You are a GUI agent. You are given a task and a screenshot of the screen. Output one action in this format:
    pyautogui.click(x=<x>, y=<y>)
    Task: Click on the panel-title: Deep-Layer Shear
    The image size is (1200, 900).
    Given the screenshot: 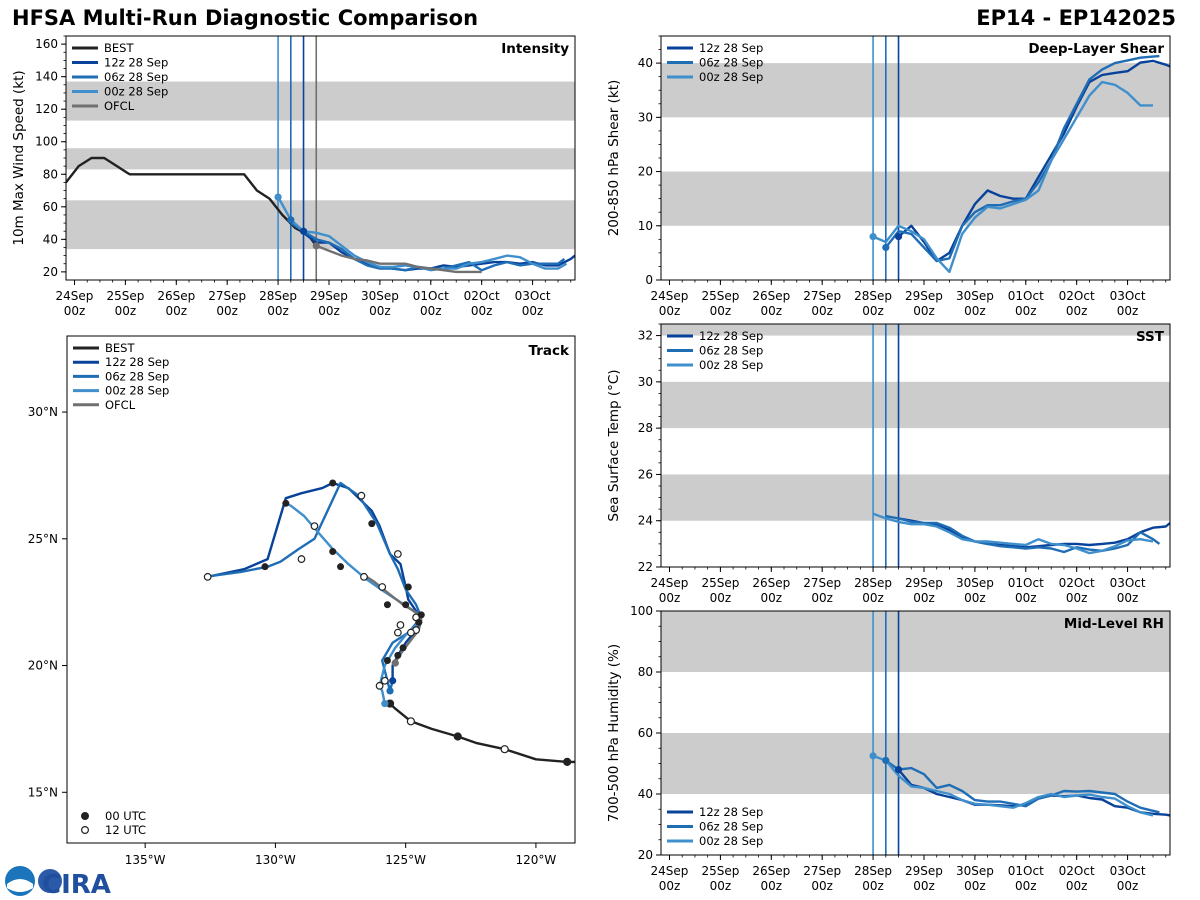 What is the action you would take?
    pyautogui.click(x=1096, y=49)
    